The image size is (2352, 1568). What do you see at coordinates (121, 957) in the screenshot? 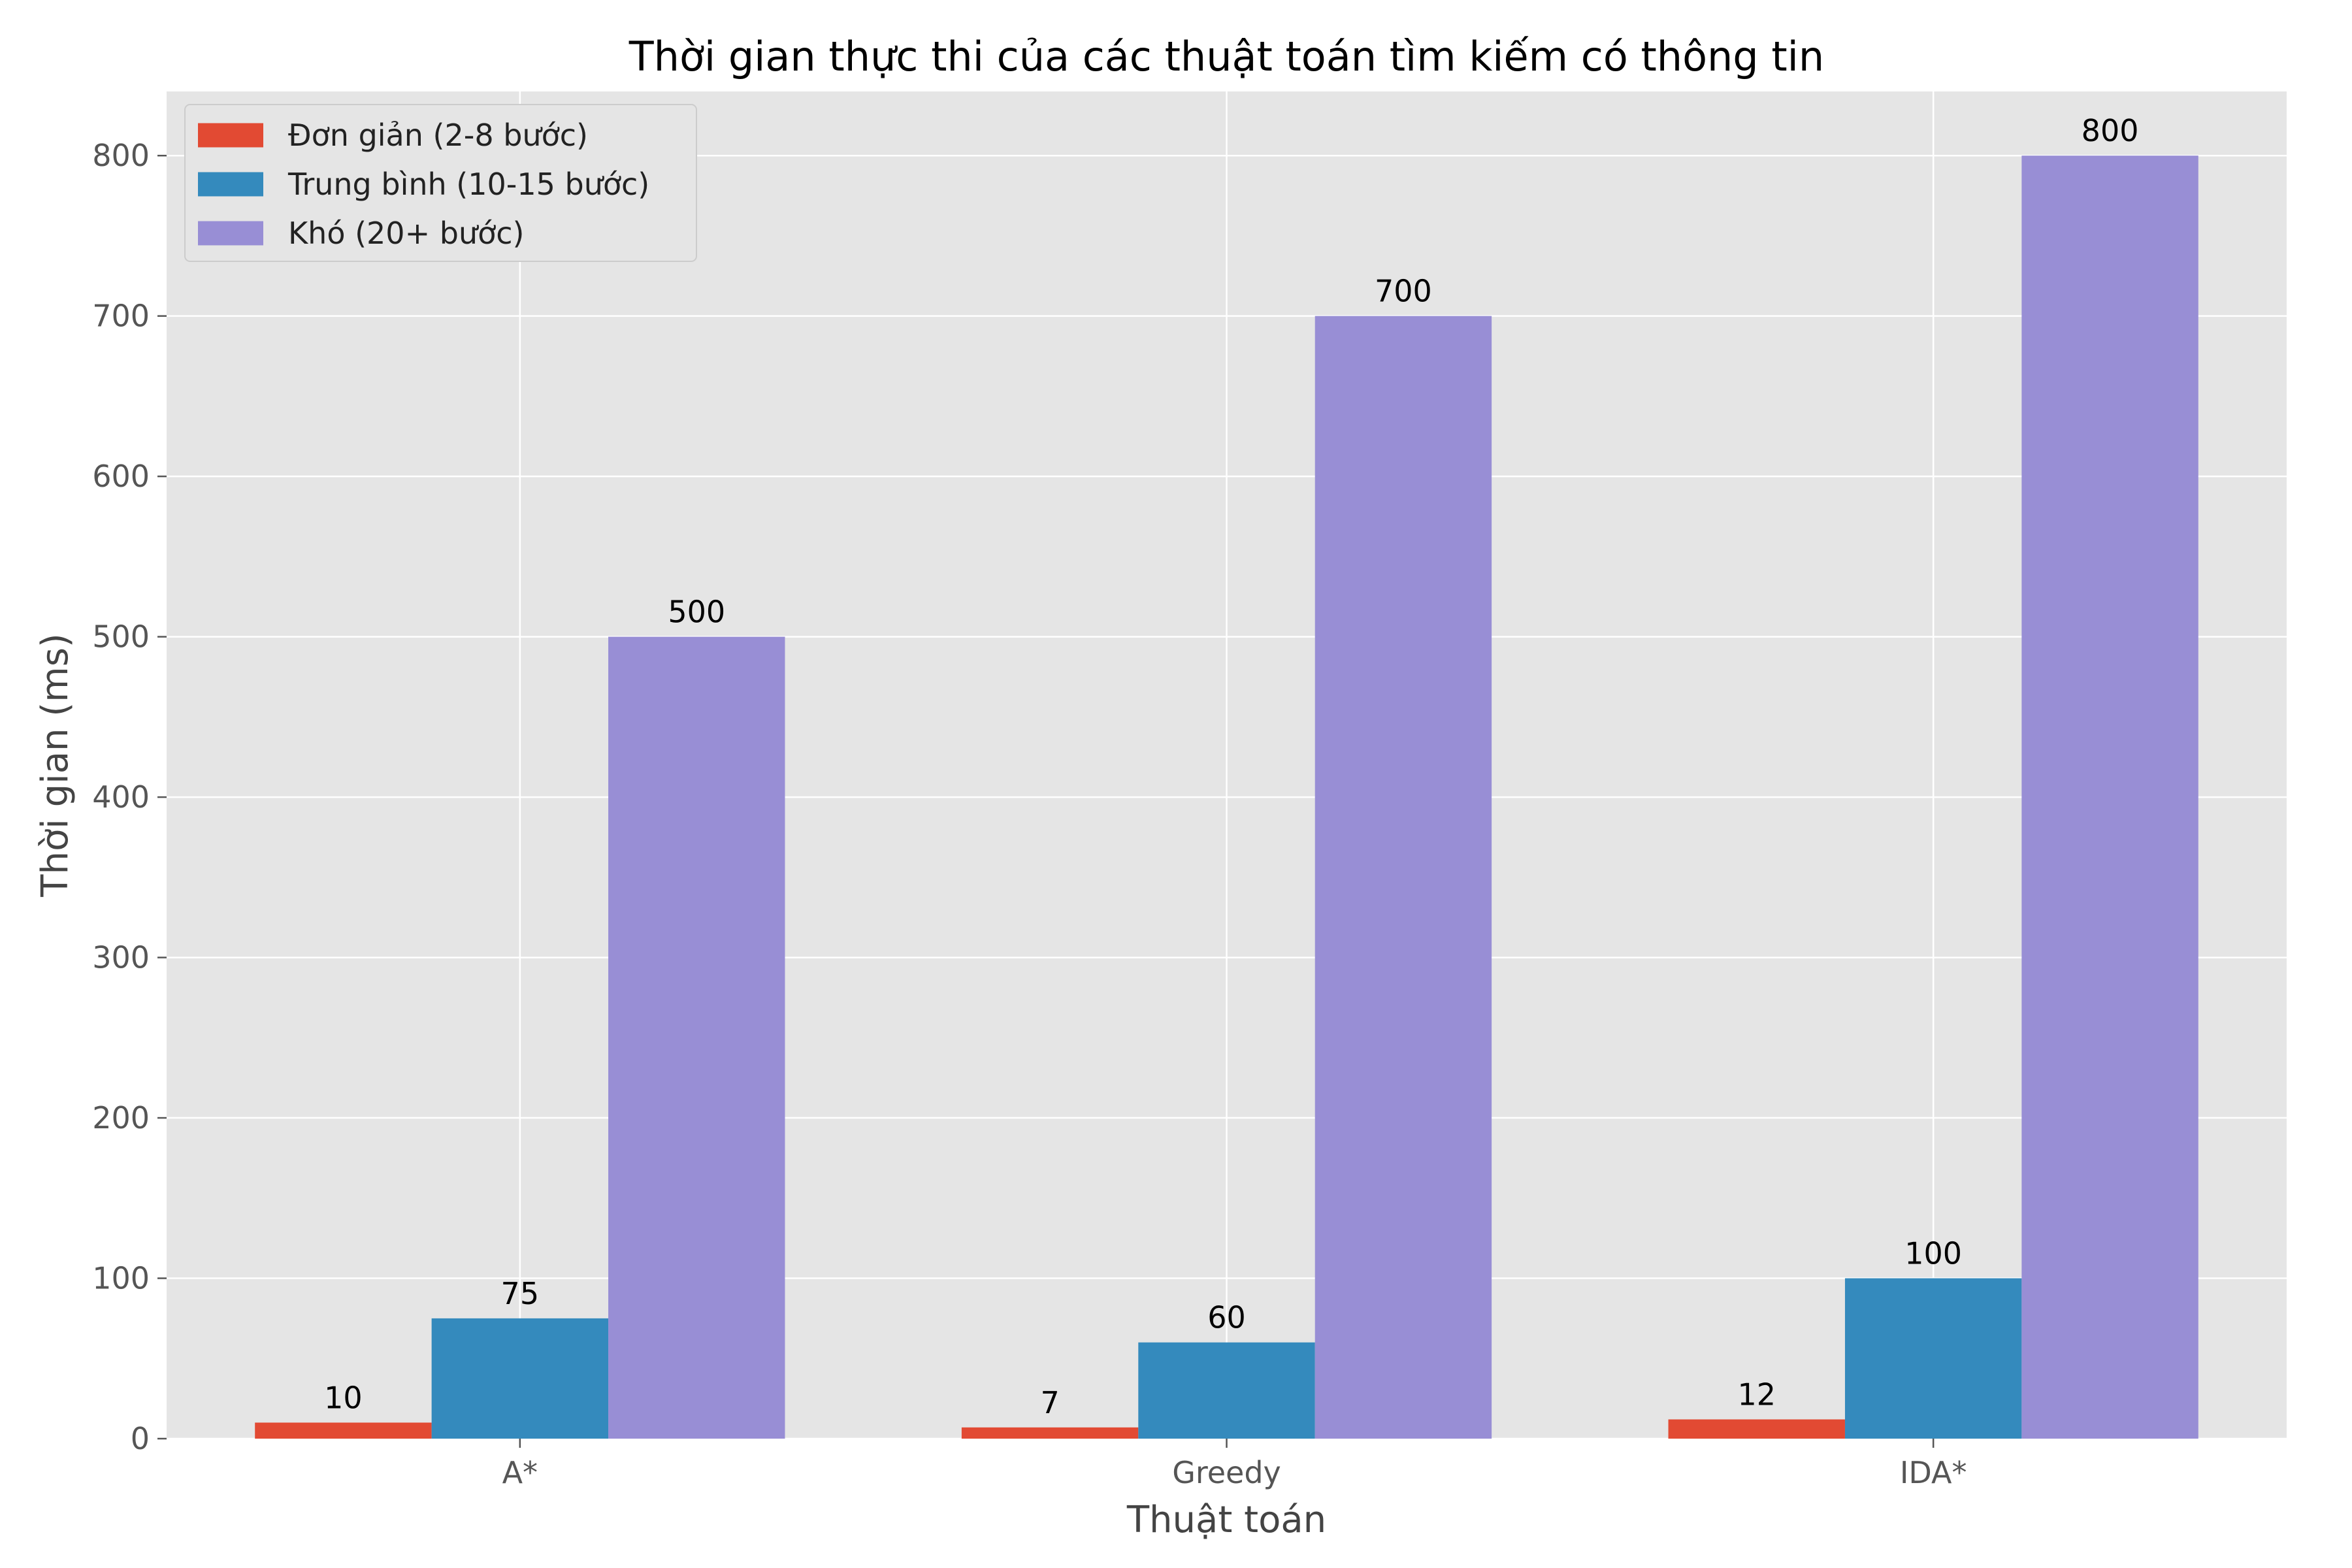
I see `y-tick-label: 300` at bounding box center [121, 957].